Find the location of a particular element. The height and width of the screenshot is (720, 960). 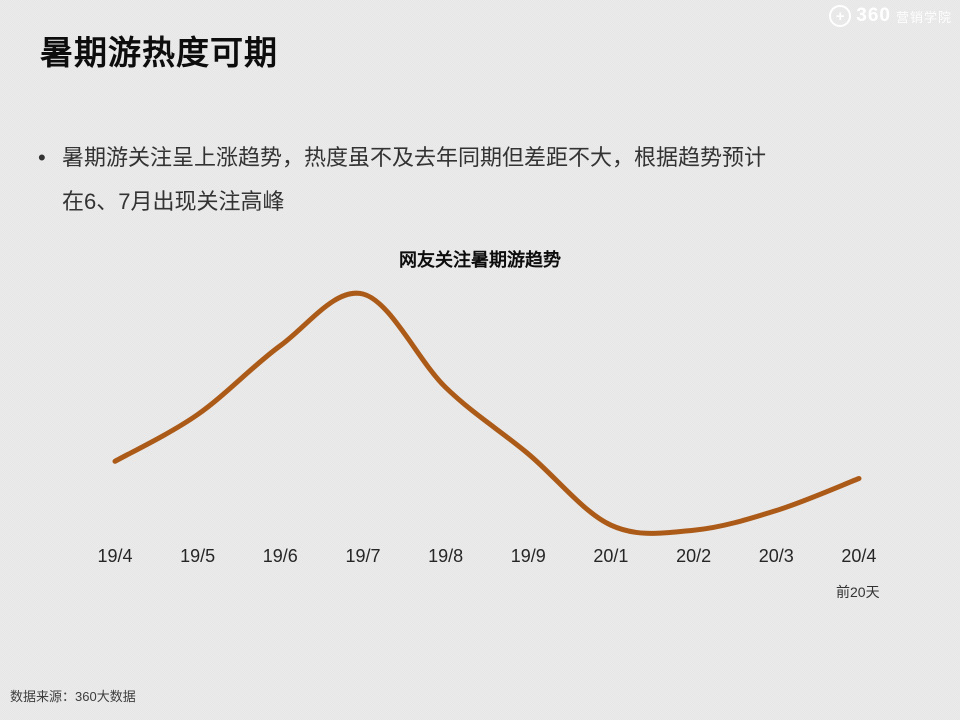

brand-logo: + 360 营销学院 is located at coordinates (890, 16).